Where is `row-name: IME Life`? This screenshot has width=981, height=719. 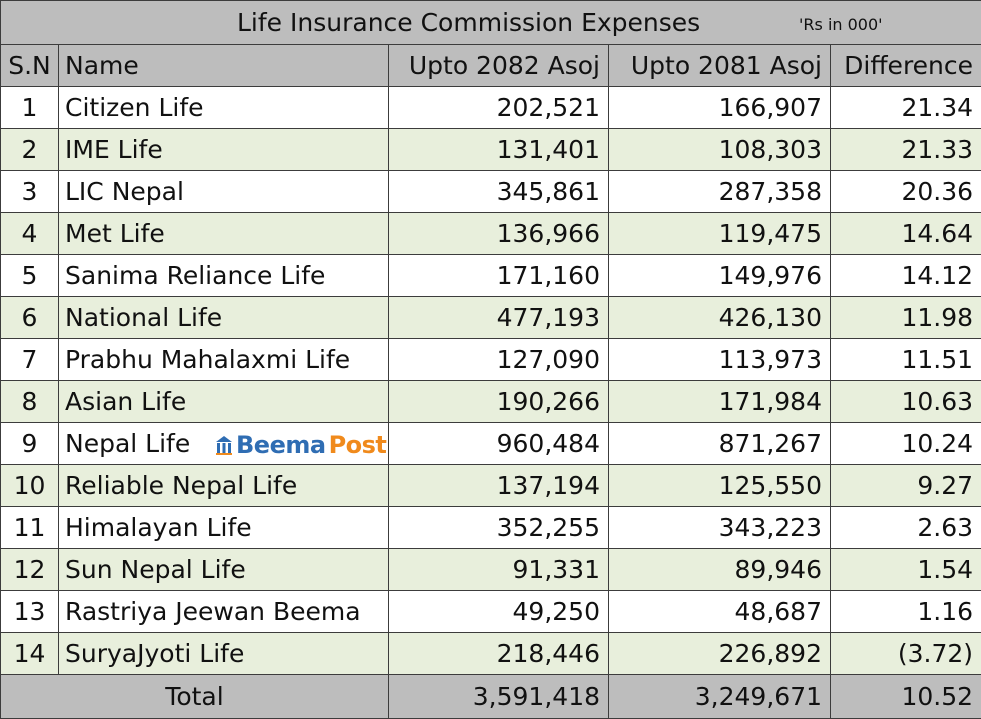 row-name: IME Life is located at coordinates (114, 149).